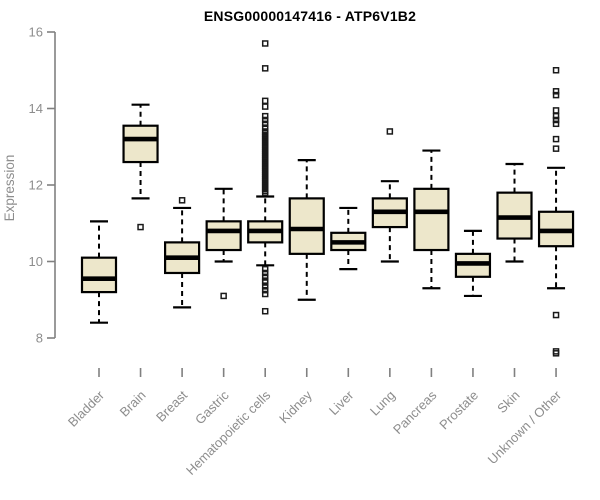 This screenshot has width=600, height=500. What do you see at coordinates (39, 338) in the screenshot?
I see `y-tick-label: 8` at bounding box center [39, 338].